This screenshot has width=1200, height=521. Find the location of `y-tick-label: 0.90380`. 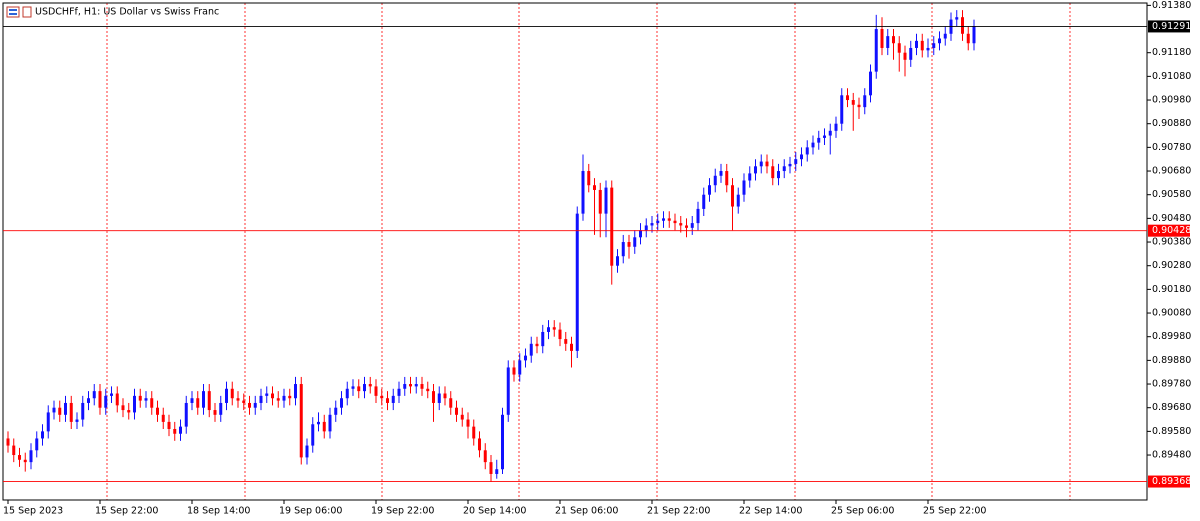

y-tick-label: 0.90380 is located at coordinates (1171, 242).